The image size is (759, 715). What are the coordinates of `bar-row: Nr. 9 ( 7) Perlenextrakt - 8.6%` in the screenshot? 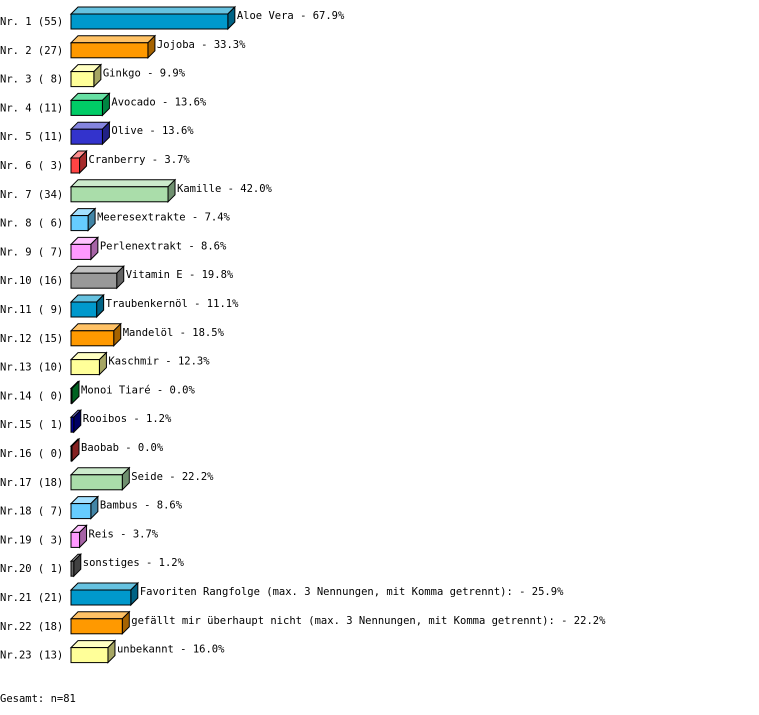 It's located at (113, 248).